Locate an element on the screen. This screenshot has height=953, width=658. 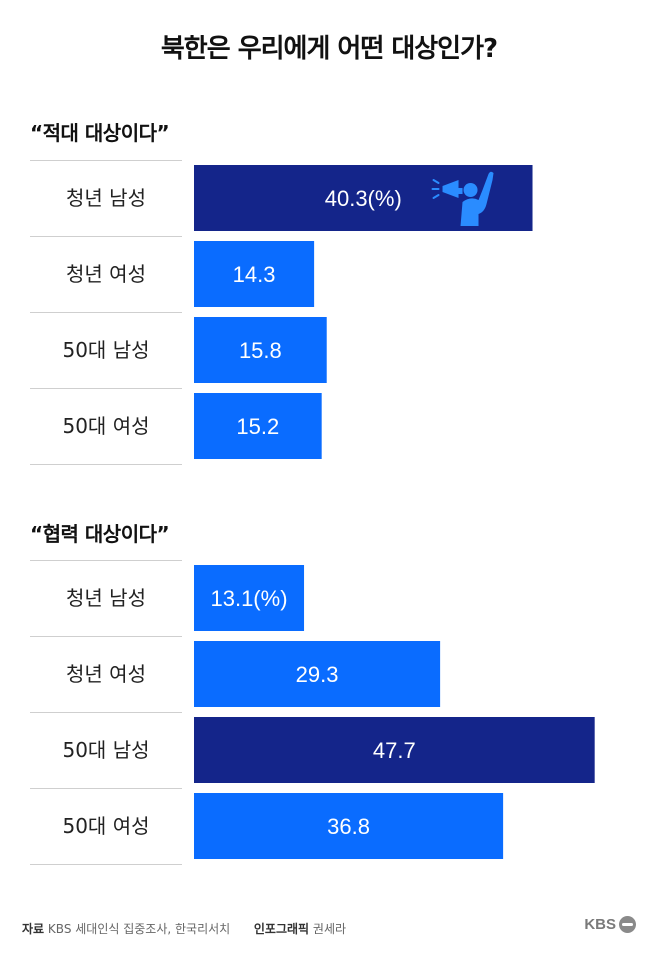
source-text: KBS 세대인식 집중조사, 한국리서치 is located at coordinates (139, 929).